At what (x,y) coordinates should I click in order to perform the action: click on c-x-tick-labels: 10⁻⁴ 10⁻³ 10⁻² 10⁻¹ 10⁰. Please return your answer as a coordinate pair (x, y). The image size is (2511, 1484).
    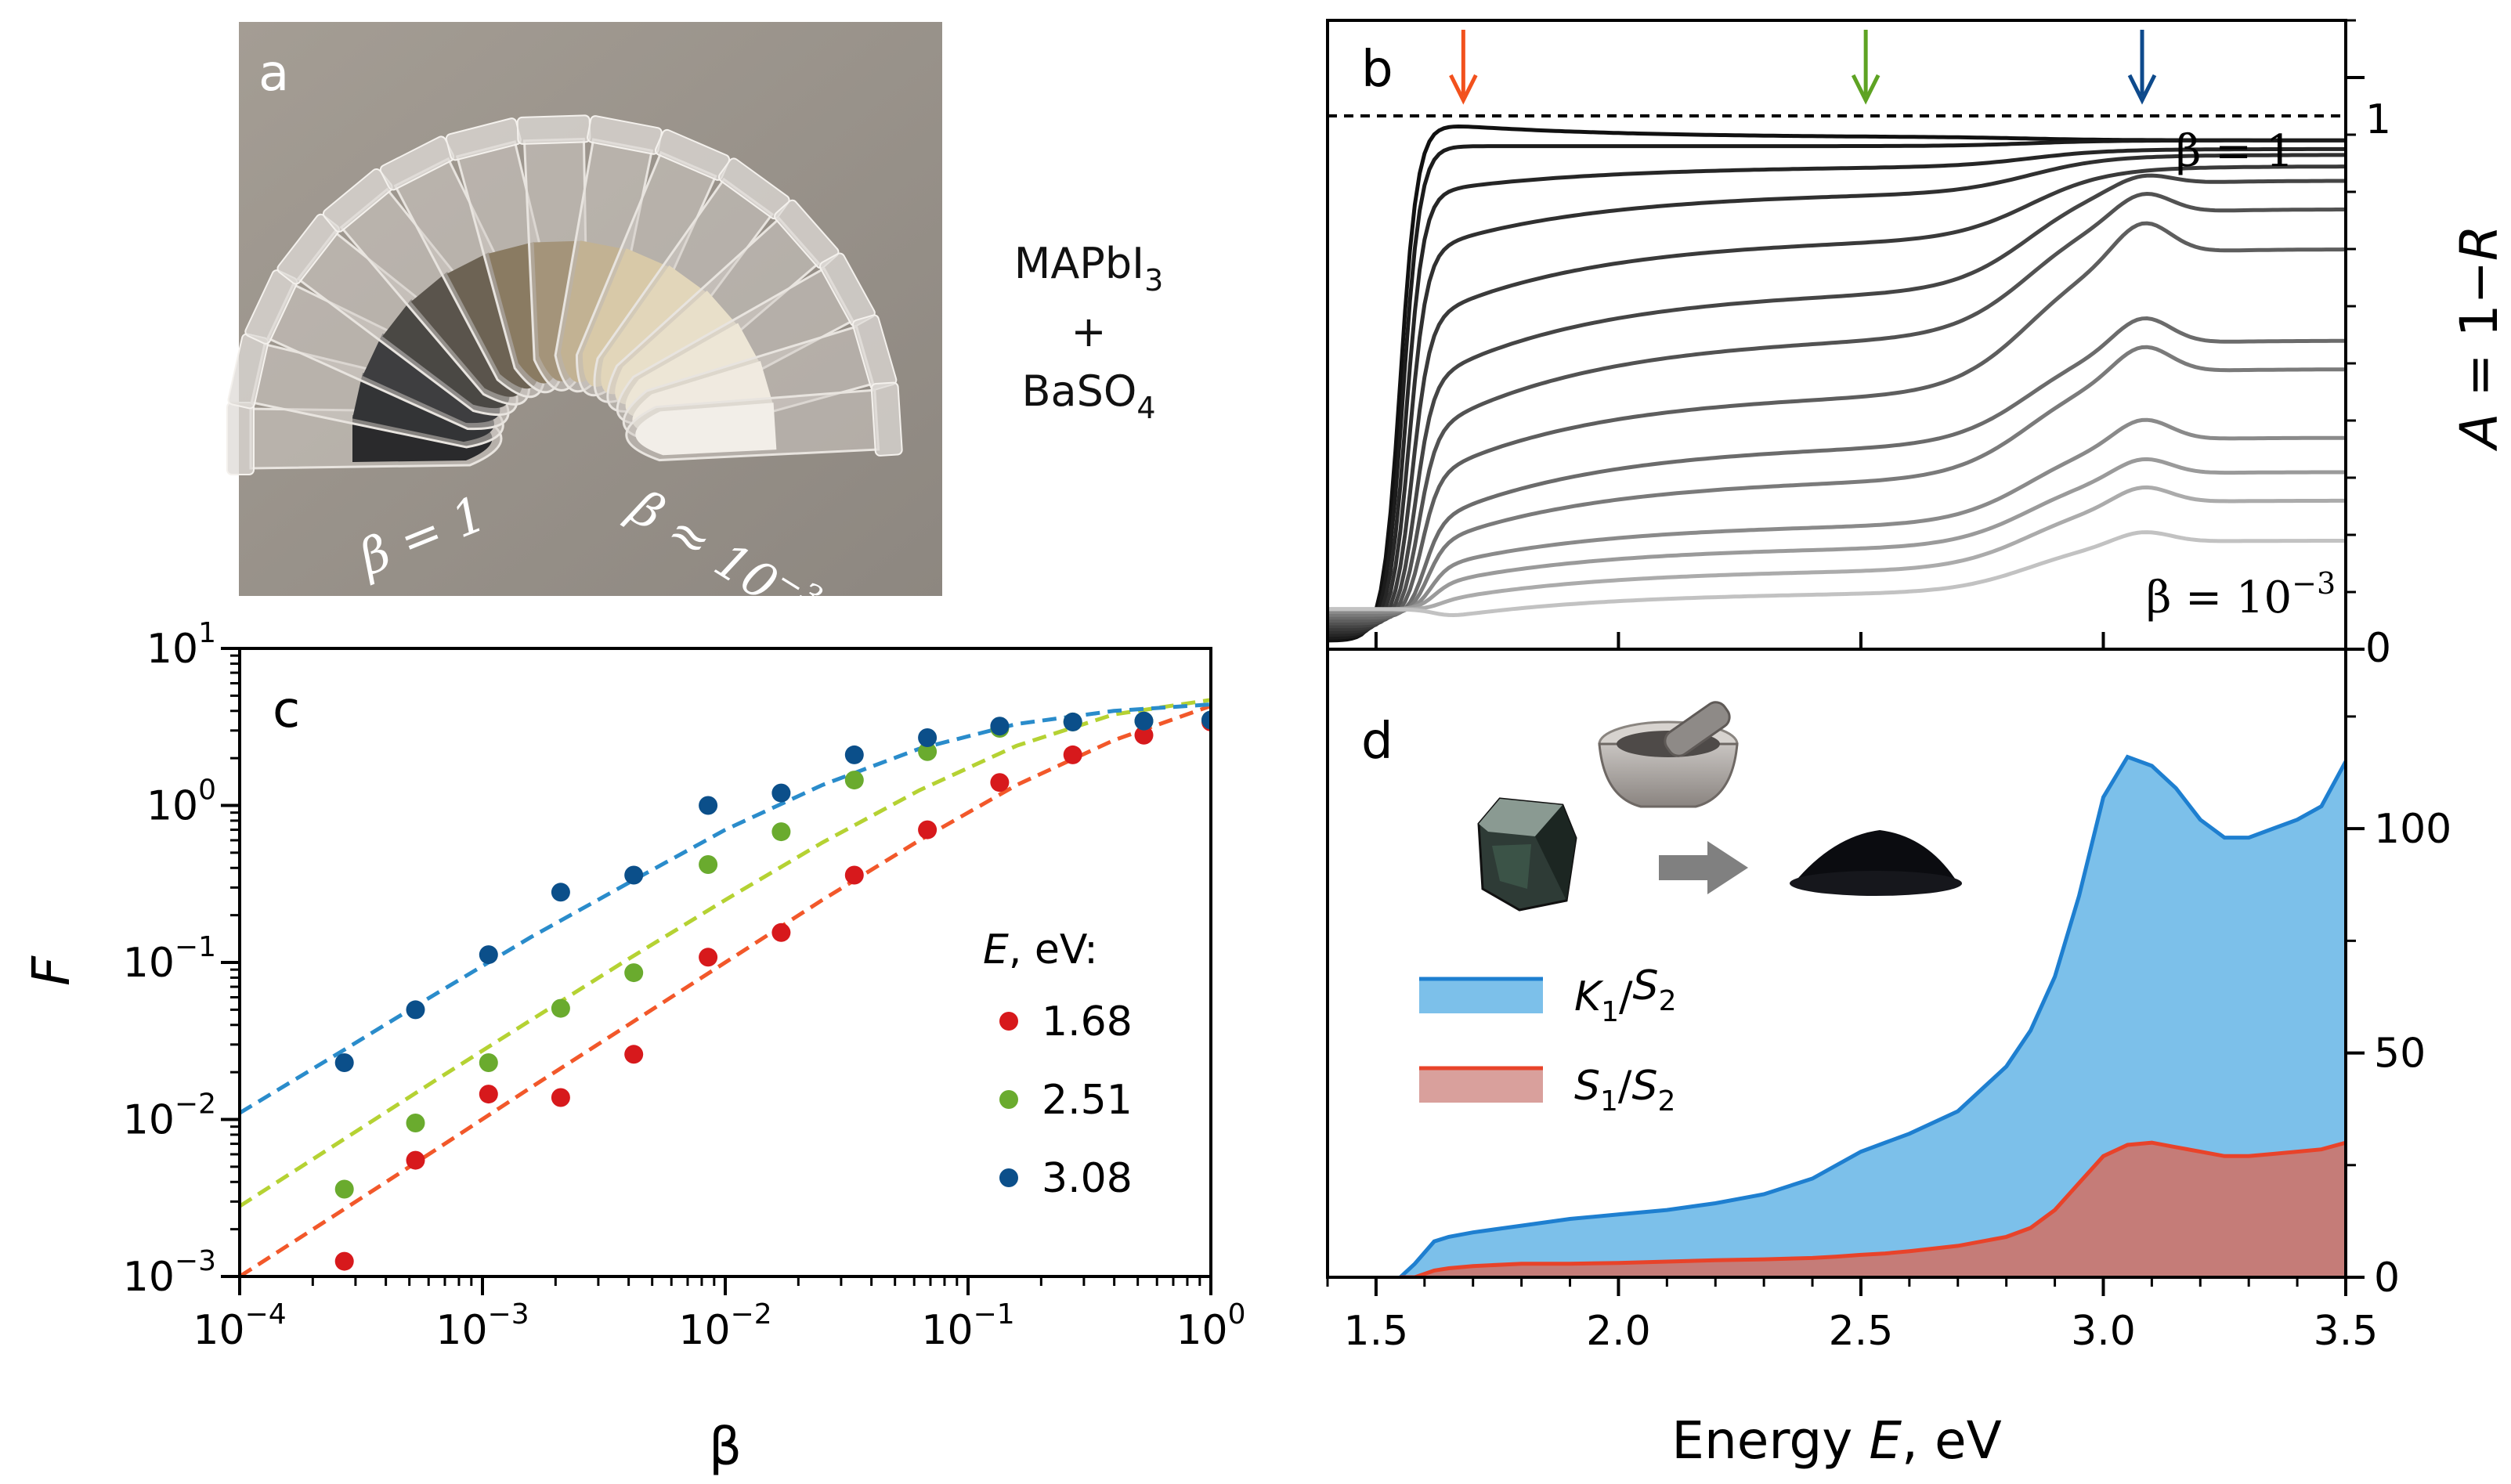
    Looking at the image, I should click on (719, 1326).